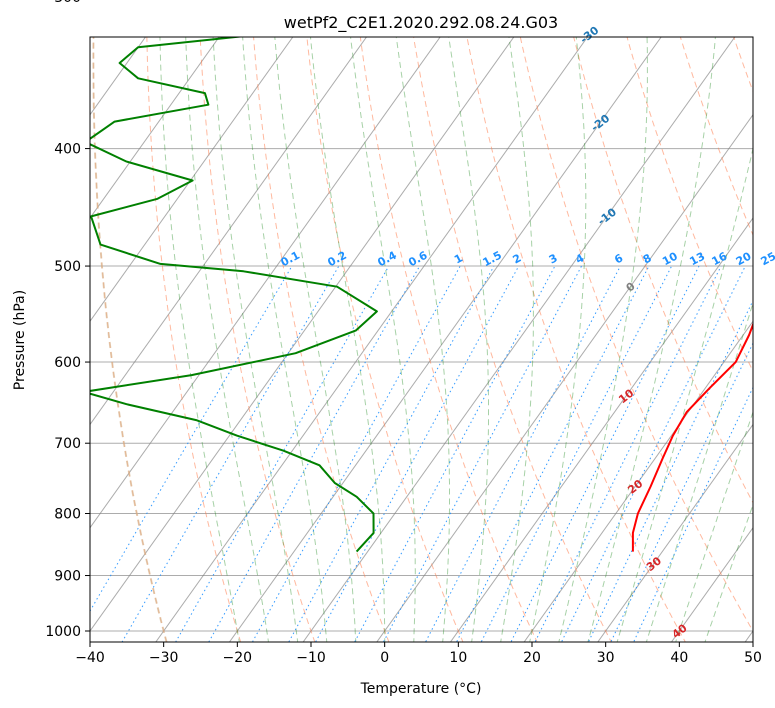  What do you see at coordinates (67, 3) in the screenshot?
I see `y-tick-label: 300` at bounding box center [67, 3].